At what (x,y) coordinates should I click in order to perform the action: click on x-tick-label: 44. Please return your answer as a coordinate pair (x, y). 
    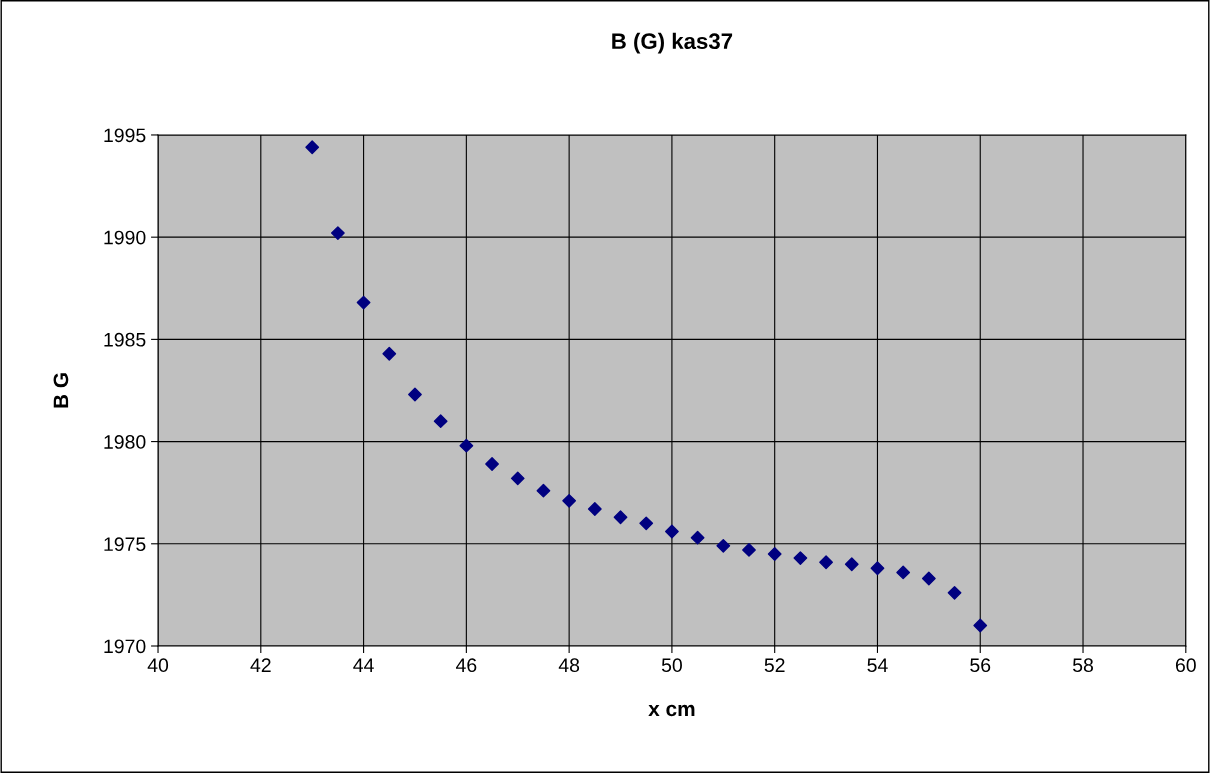
    Looking at the image, I should click on (363, 665).